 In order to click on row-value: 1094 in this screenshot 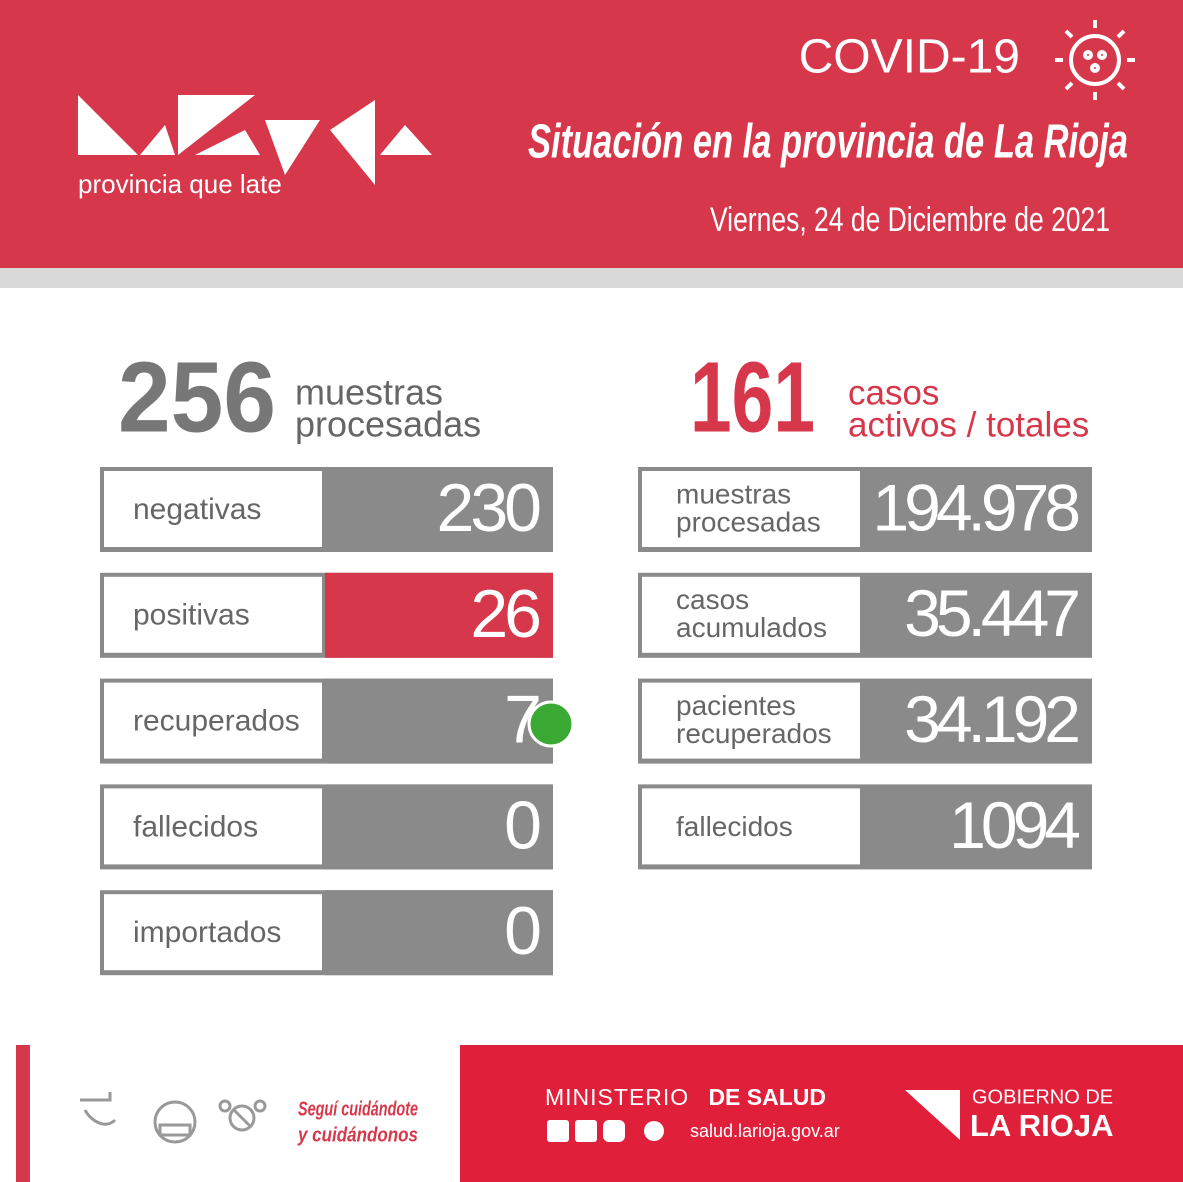, I will do `click(1014, 825)`.